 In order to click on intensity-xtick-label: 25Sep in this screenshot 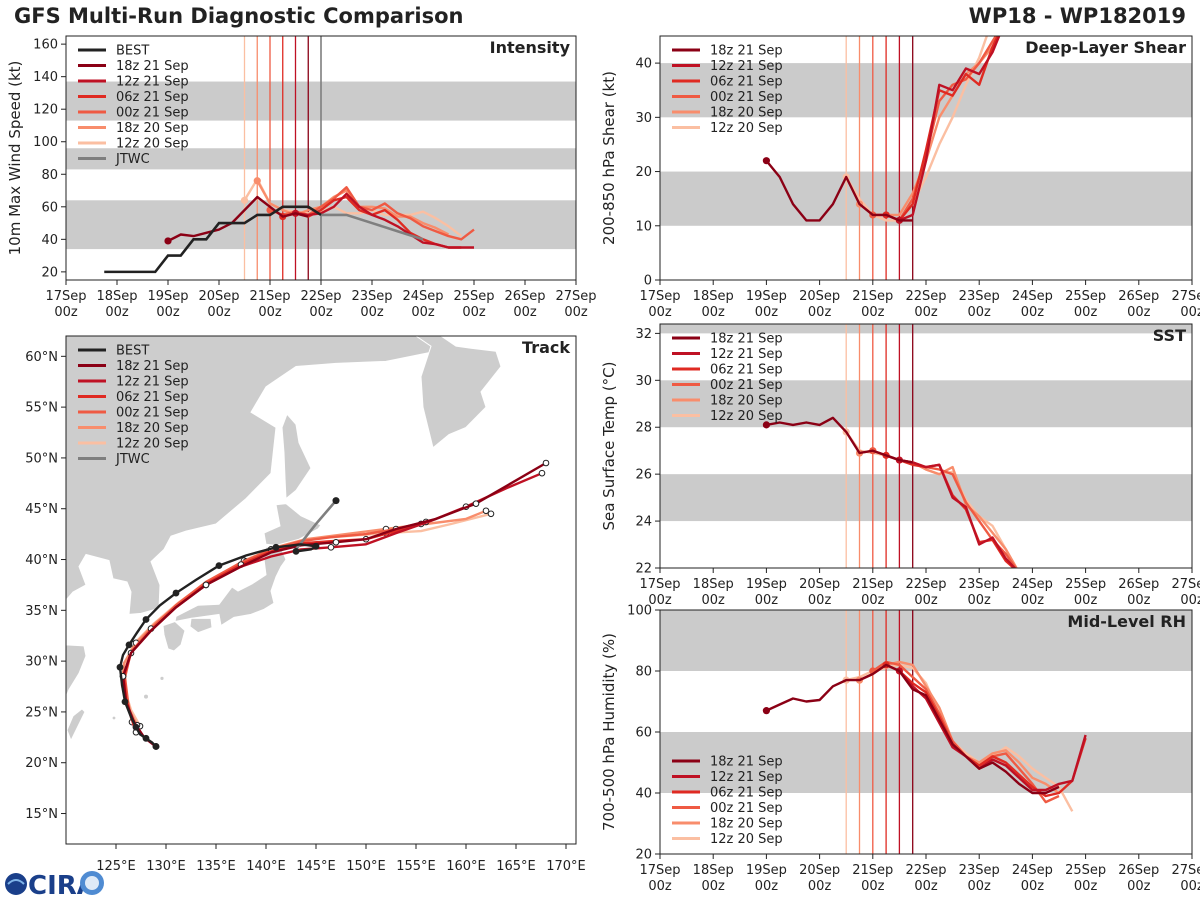, I will do `click(473, 296)`.